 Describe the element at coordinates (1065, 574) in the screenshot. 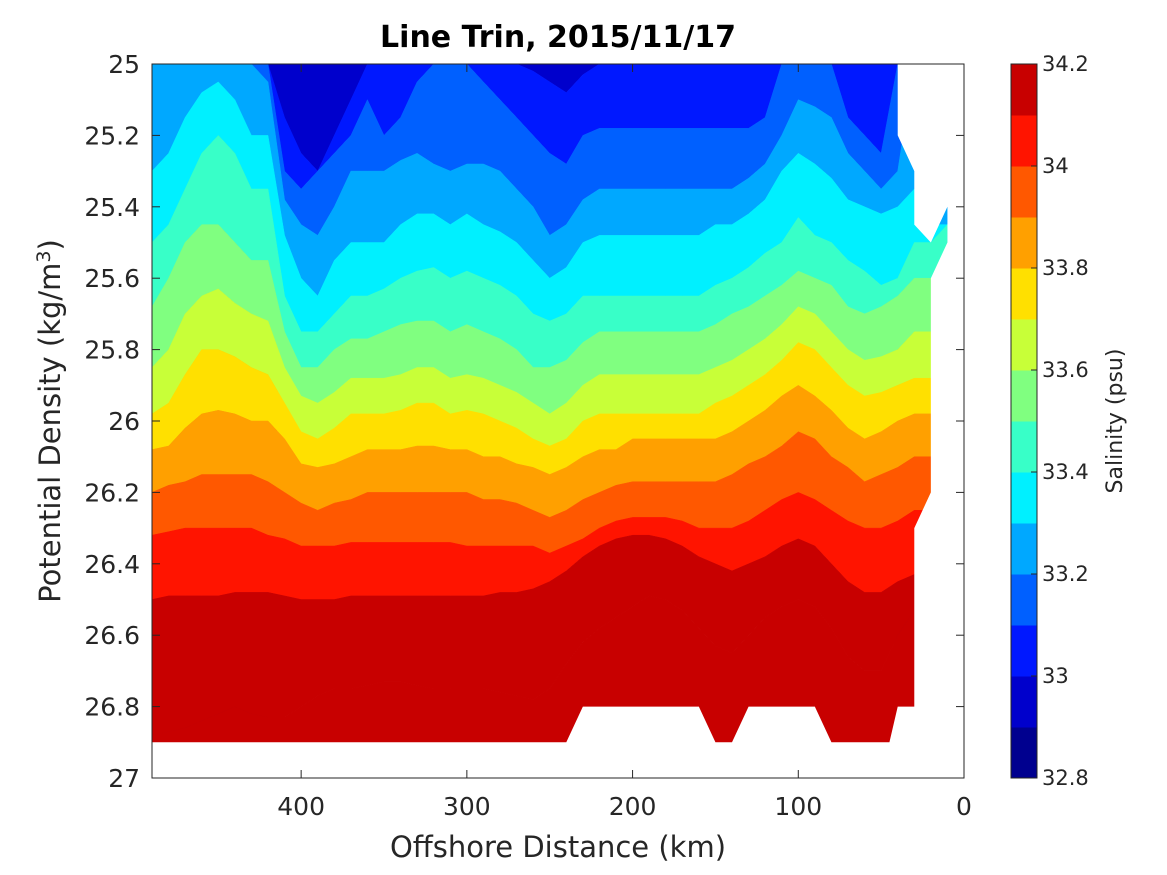

I see `colorbar-tick-label: 33.2` at that location.